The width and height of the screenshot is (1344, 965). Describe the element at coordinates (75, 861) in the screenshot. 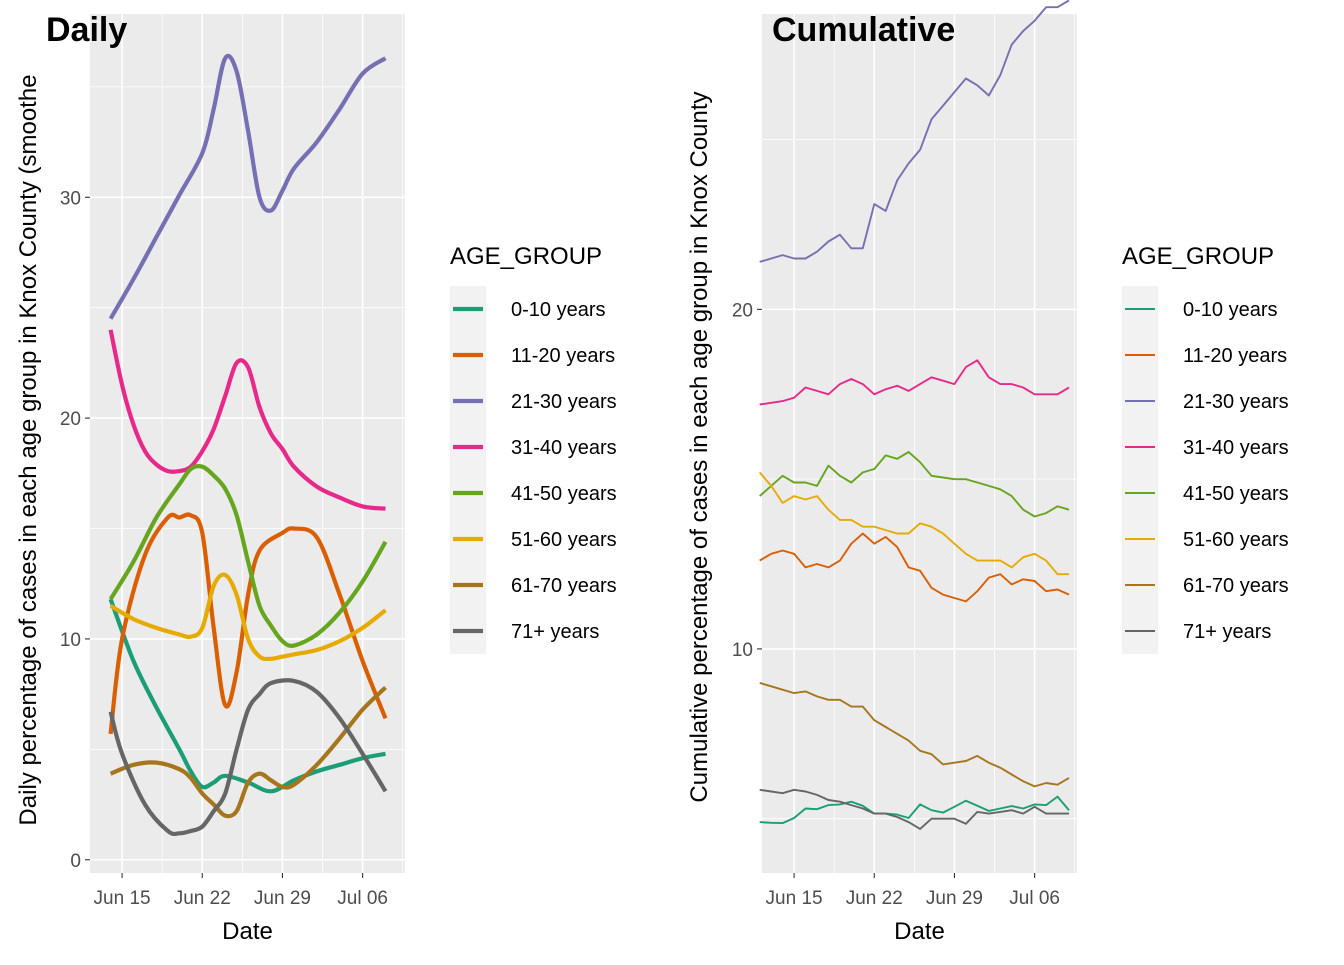

I see `y-tick-label: 0` at that location.